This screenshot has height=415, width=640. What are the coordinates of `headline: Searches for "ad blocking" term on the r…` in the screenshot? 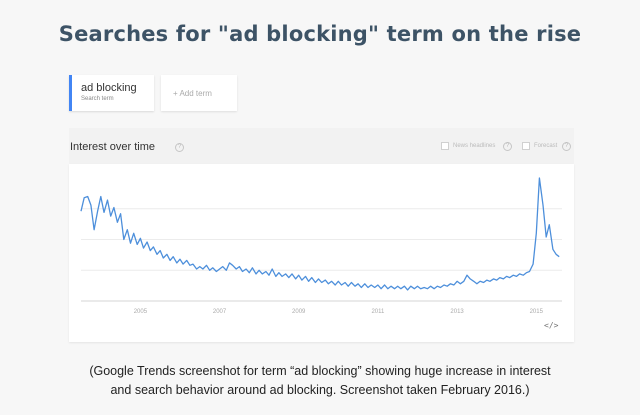 It's located at (320, 34).